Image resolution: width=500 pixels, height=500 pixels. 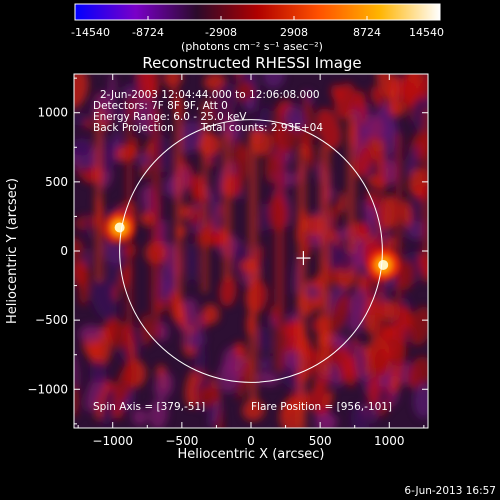 What do you see at coordinates (367, 32) in the screenshot?
I see `colorbar-tick-label: 8724` at bounding box center [367, 32].